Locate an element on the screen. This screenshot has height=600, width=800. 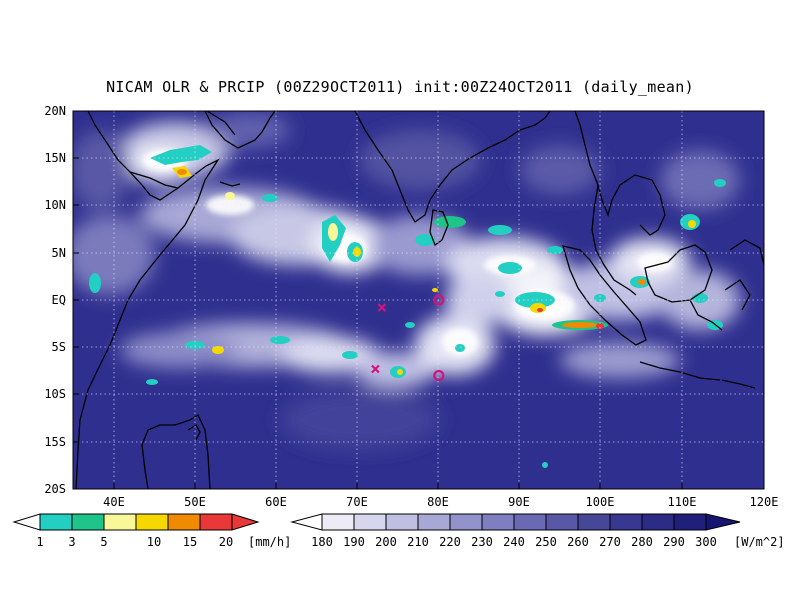
olr-colorbar-unit: [W/m^2] is located at coordinates (759, 542).